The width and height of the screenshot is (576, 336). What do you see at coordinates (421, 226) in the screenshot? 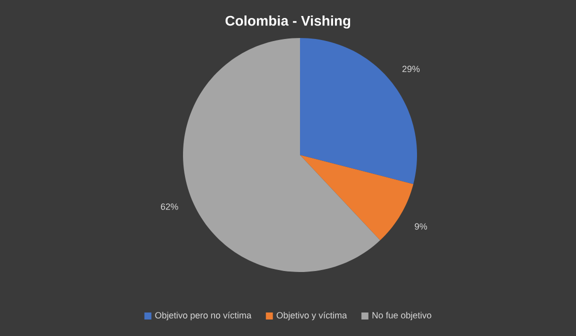
I see `data-label: 9%` at bounding box center [421, 226].